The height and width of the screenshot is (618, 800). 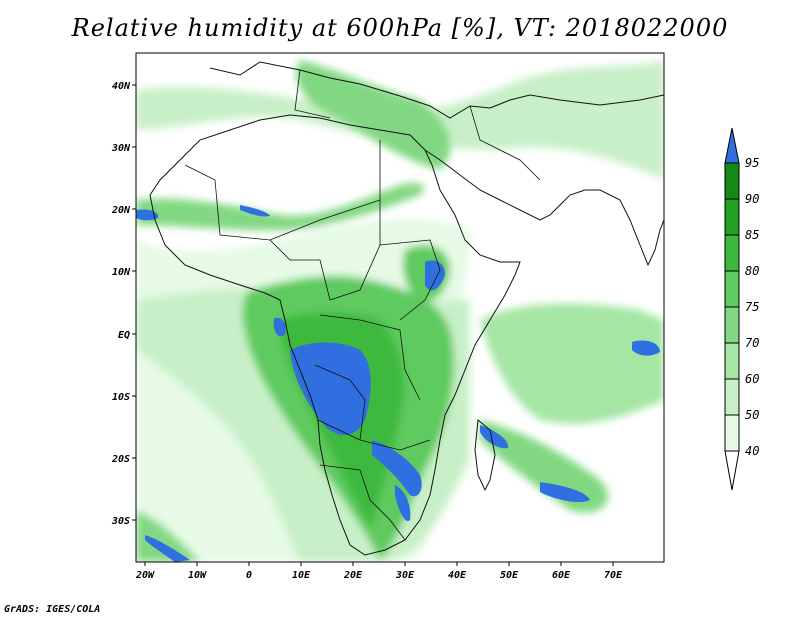 I want to click on colorbar-label: 50, so click(x=752, y=415).